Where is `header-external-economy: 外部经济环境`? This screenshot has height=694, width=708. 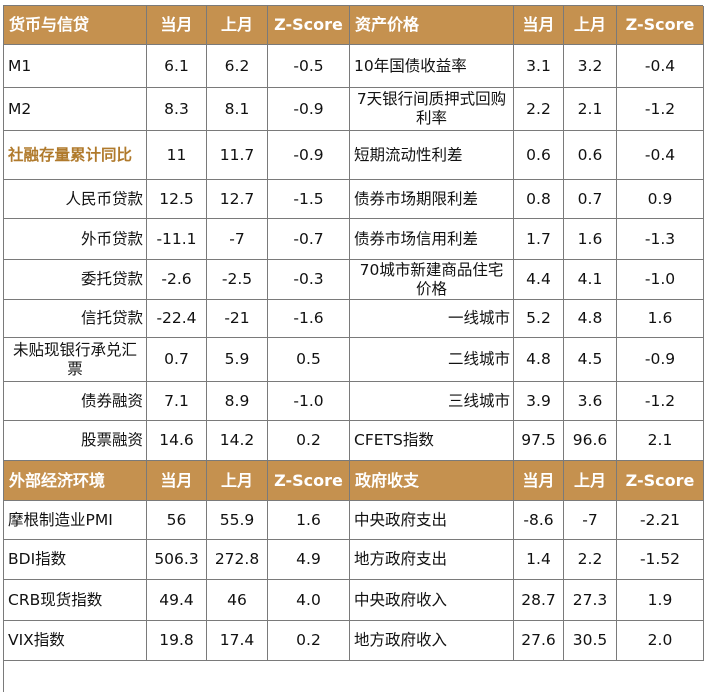
header-external-economy: 外部经济环境 is located at coordinates (75, 481).